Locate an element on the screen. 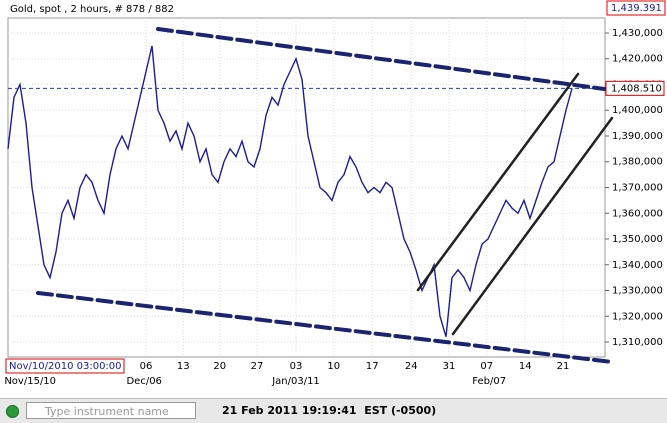  y-tick-label: 1,370,000 is located at coordinates (637, 188).